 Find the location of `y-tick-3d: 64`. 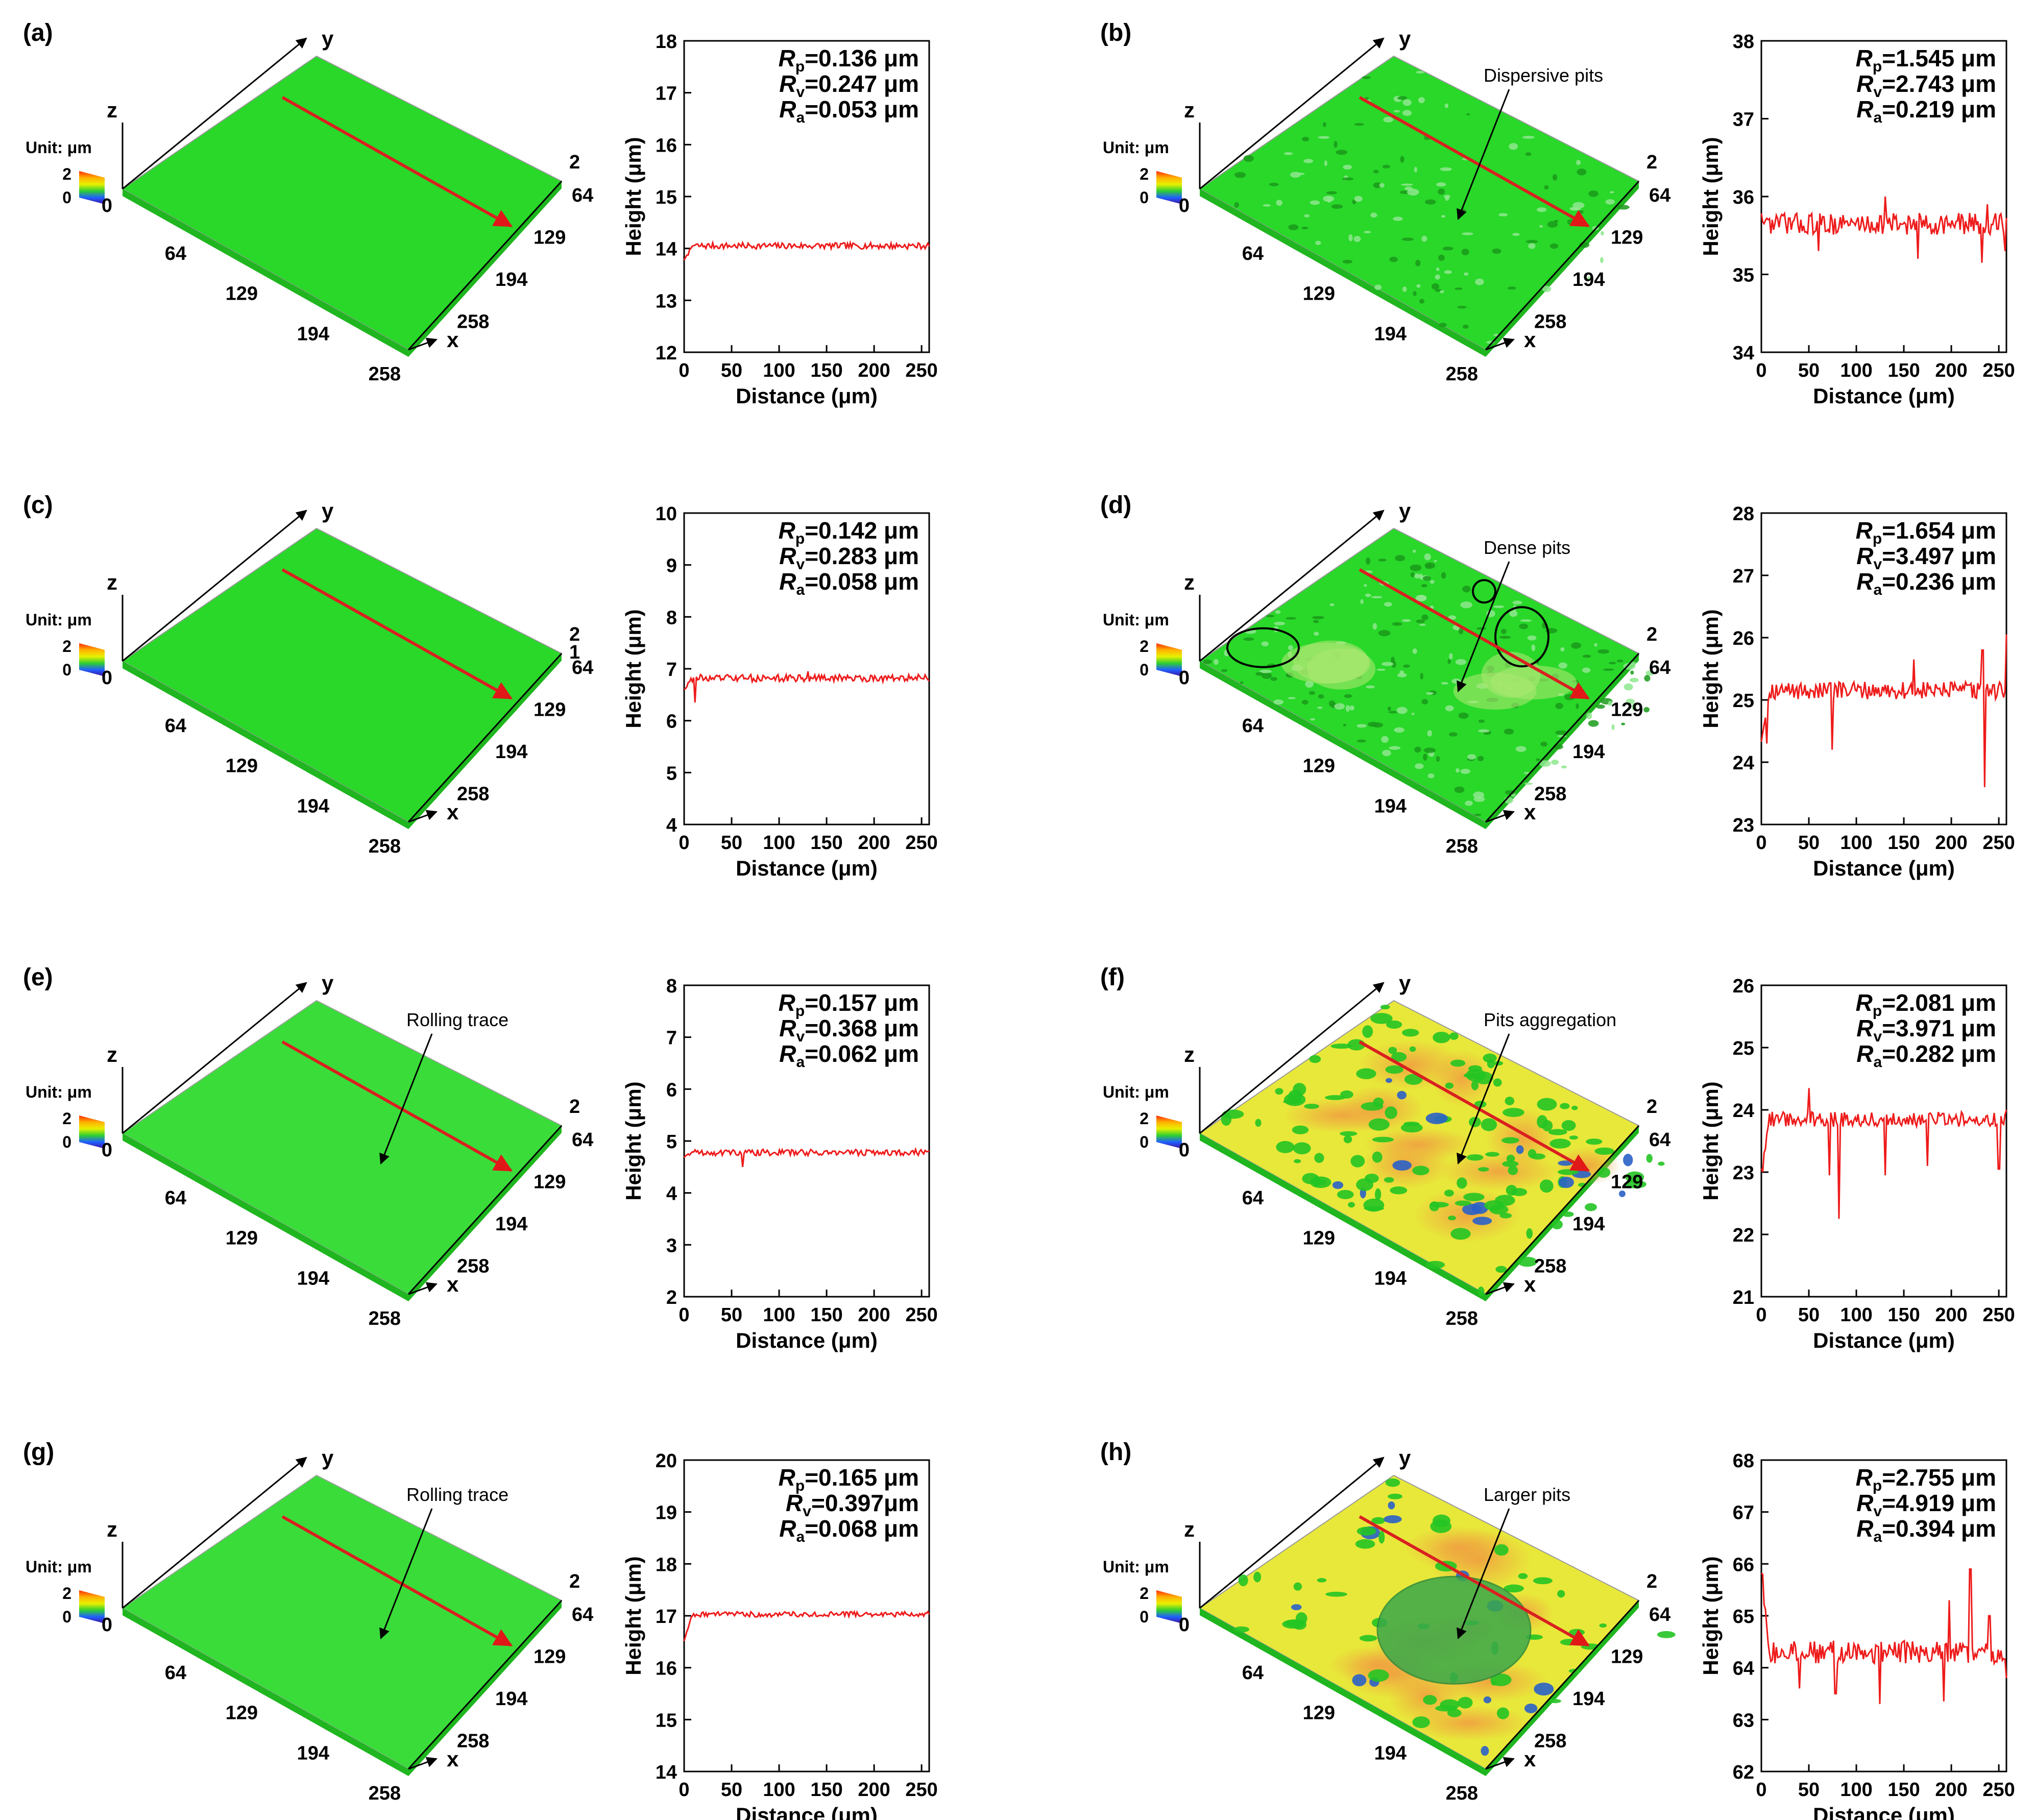

y-tick-3d: 64 is located at coordinates (1659, 1140).